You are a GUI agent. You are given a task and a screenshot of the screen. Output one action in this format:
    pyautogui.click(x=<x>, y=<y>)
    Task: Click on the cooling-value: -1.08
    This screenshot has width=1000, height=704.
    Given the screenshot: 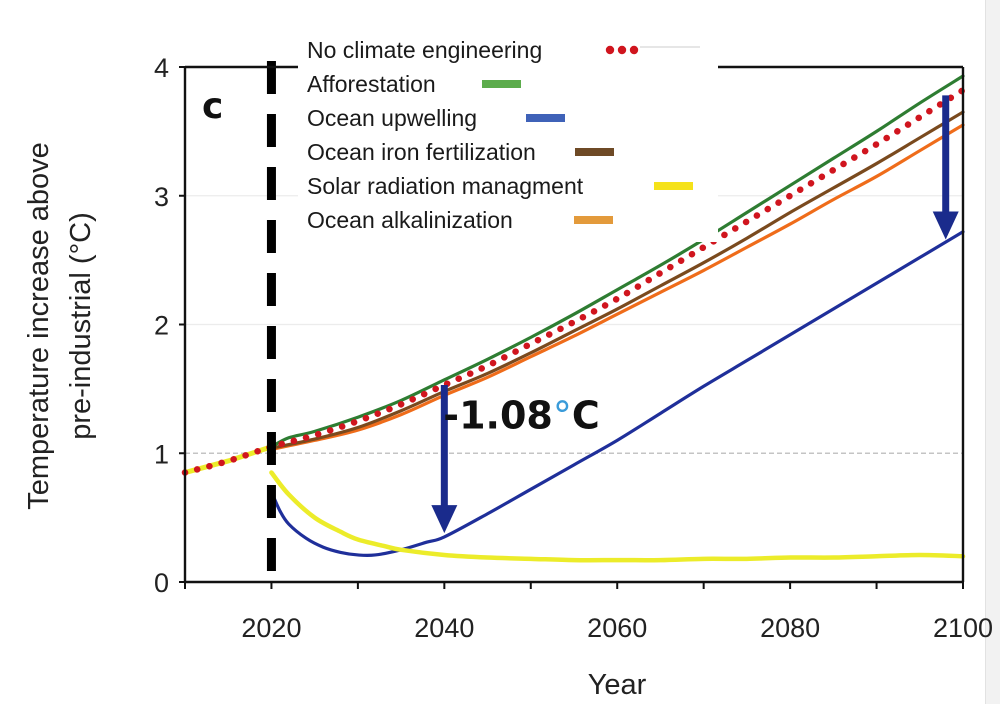 What is the action you would take?
    pyautogui.click(x=498, y=415)
    